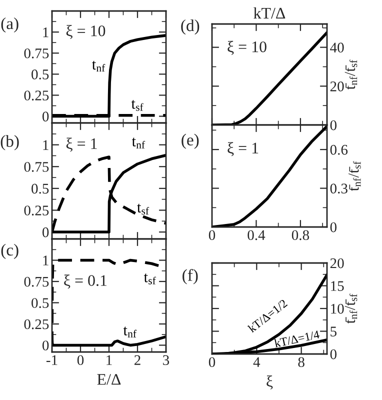 This screenshot has width=382, height=400. I want to click on x-axis-title: E/Δ, so click(109, 379).